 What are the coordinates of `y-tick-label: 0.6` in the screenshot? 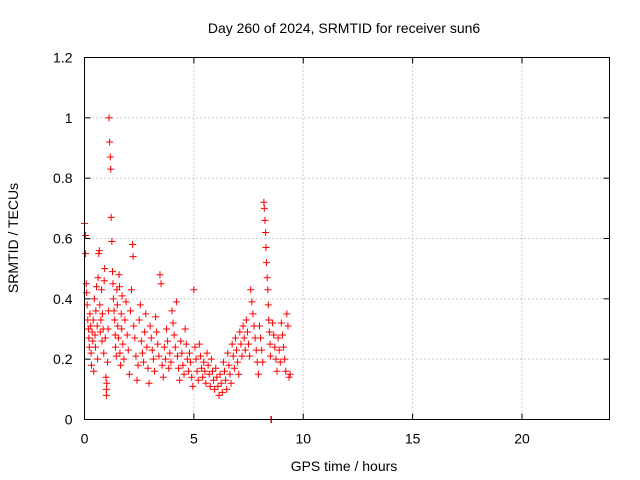 It's located at (63, 239).